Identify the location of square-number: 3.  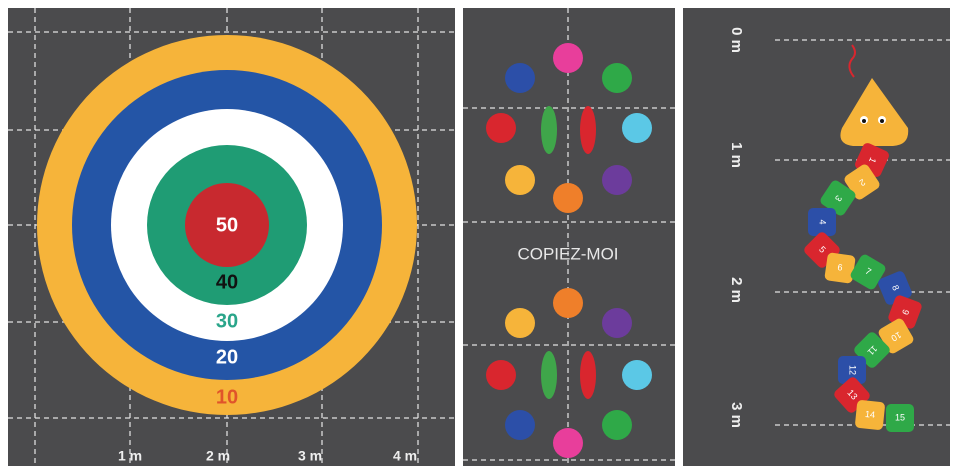
(838, 198).